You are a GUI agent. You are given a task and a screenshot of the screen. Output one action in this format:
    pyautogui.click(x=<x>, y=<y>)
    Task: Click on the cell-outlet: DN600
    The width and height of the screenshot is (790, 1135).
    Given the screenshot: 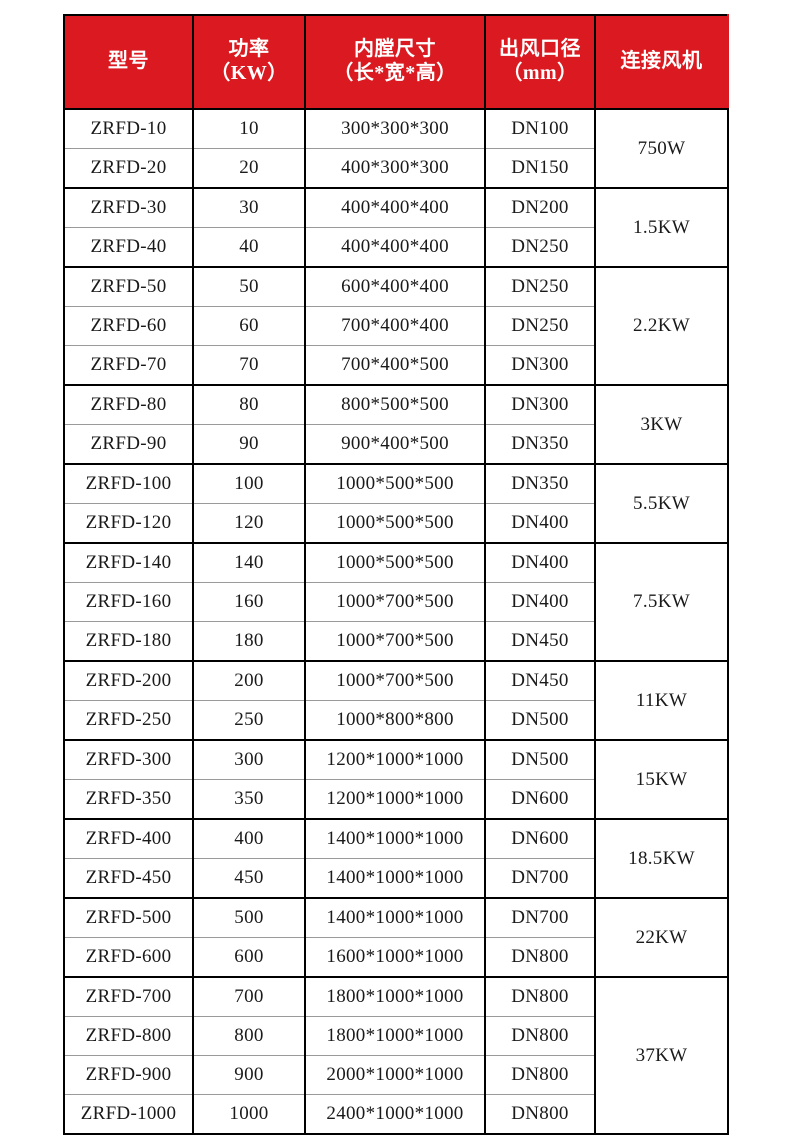 What is the action you would take?
    pyautogui.click(x=540, y=799)
    